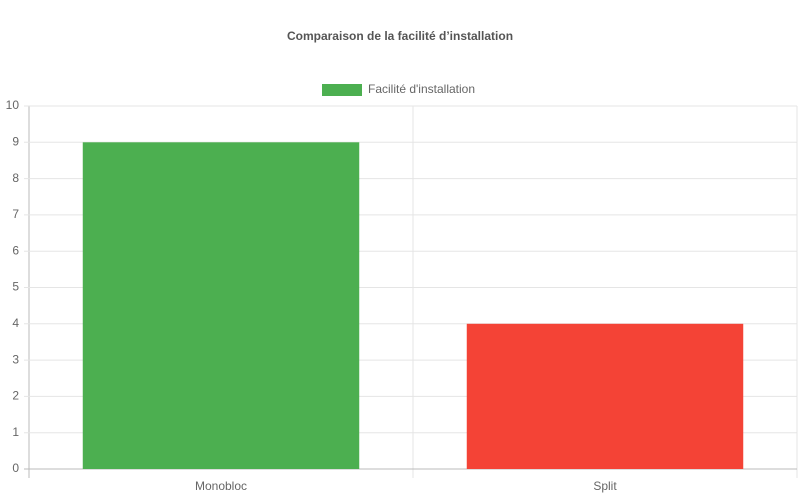  Describe the element at coordinates (15, 287) in the screenshot. I see `y-tick-label: 5` at that location.